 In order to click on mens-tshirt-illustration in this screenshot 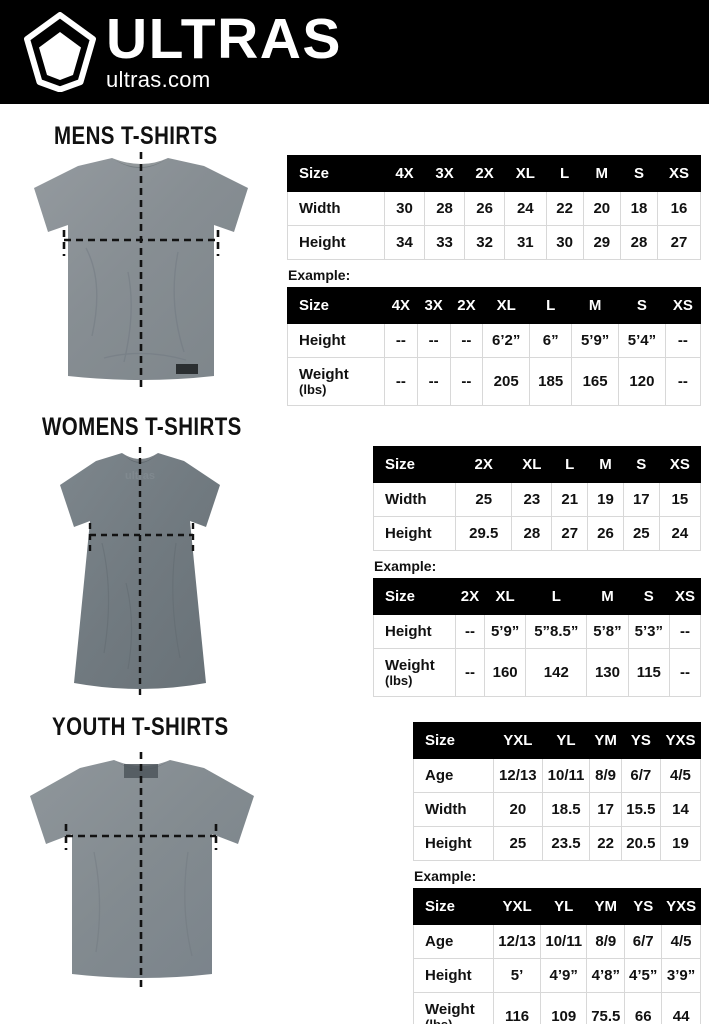, I will do `click(142, 272)`.